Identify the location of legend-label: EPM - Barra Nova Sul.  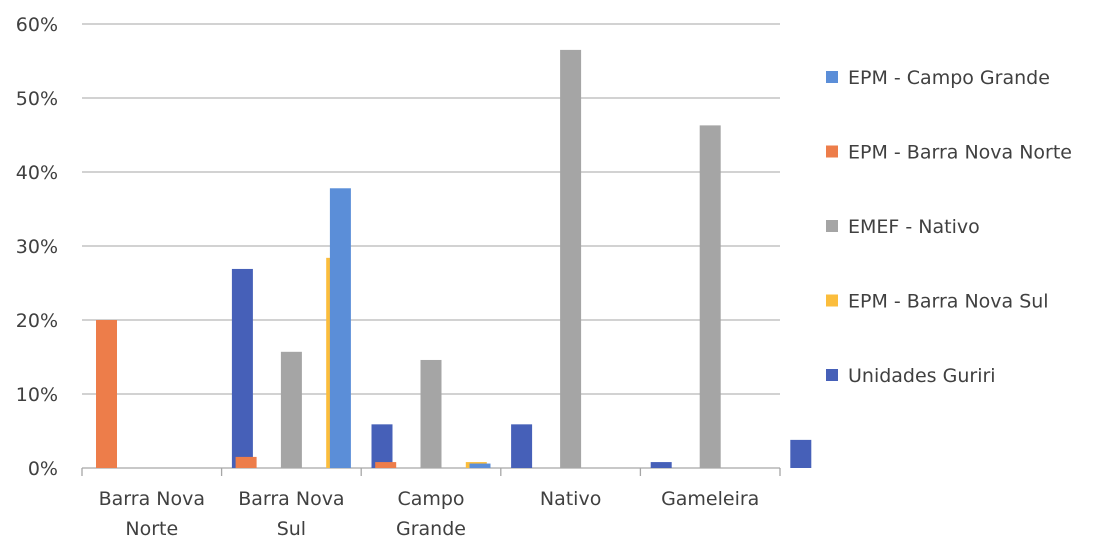
(948, 302).